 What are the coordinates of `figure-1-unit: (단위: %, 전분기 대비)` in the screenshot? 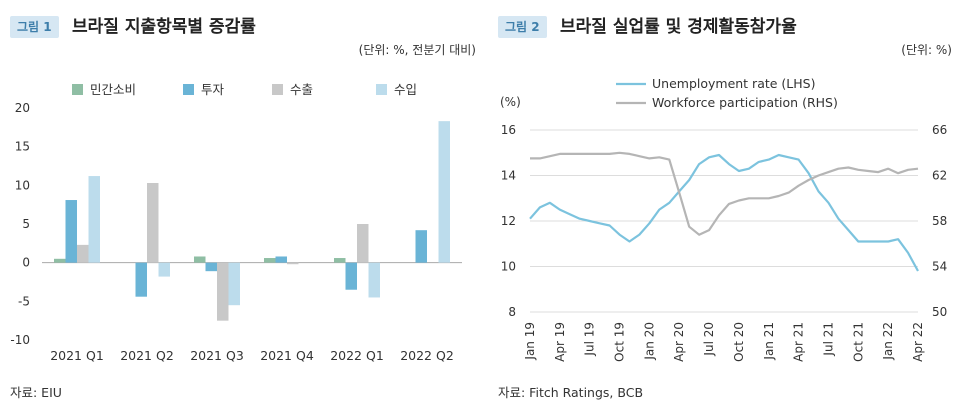 It's located at (417, 50).